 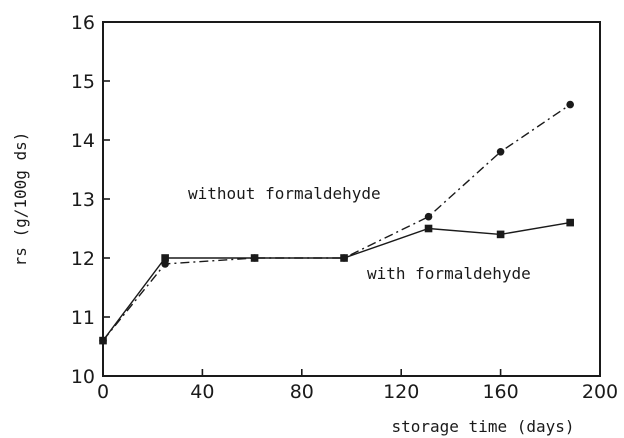 I want to click on y-tick-label: 14, so click(x=83, y=141).